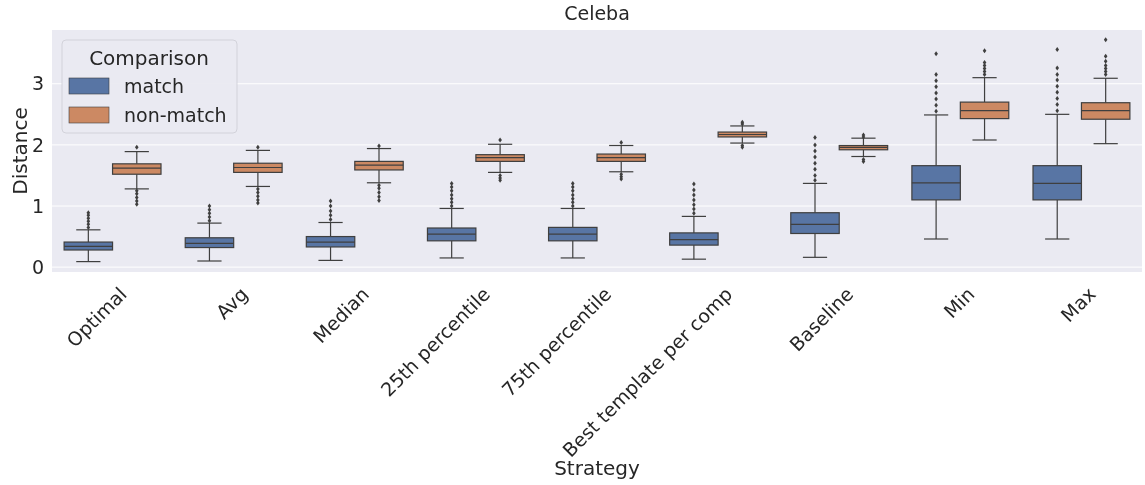 The width and height of the screenshot is (1145, 485). I want to click on y-tick-label: 1, so click(37, 205).